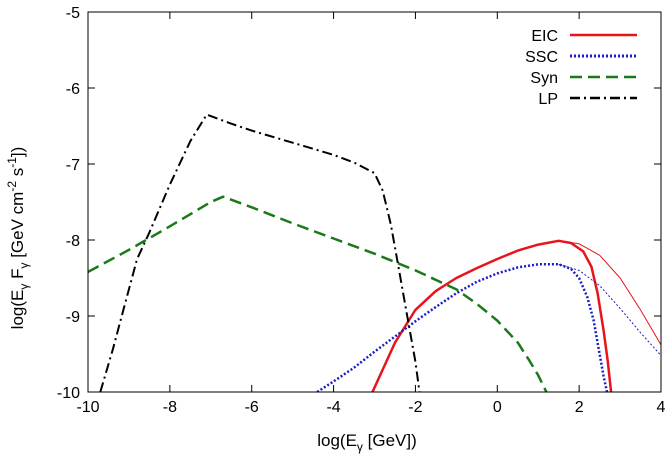 This screenshot has width=672, height=461. Describe the element at coordinates (170, 407) in the screenshot. I see `x-tick-label: -8` at that location.